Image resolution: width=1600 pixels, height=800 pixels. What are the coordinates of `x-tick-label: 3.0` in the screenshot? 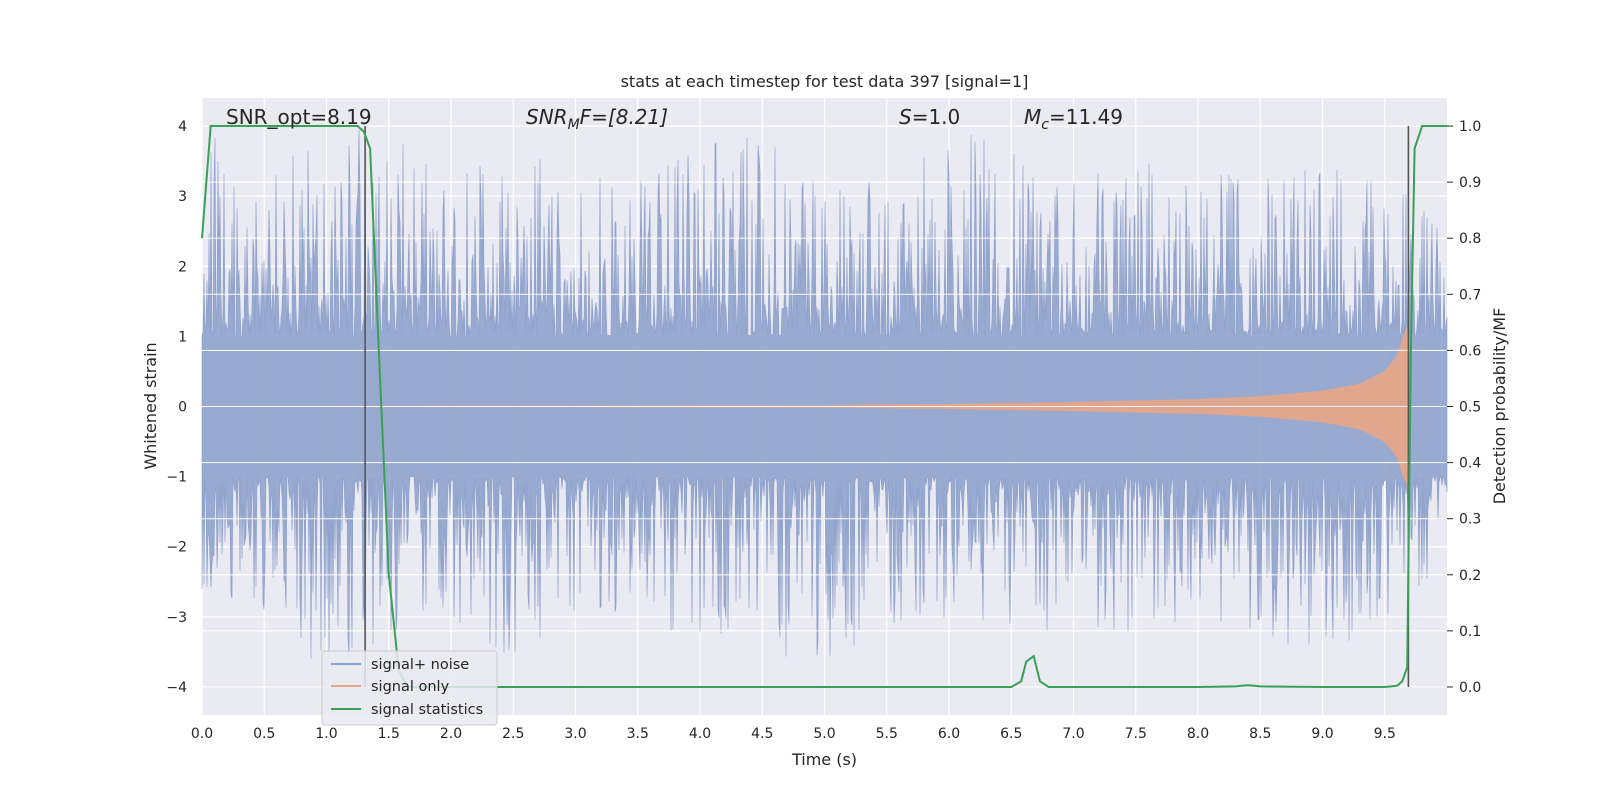 It's located at (575, 734).